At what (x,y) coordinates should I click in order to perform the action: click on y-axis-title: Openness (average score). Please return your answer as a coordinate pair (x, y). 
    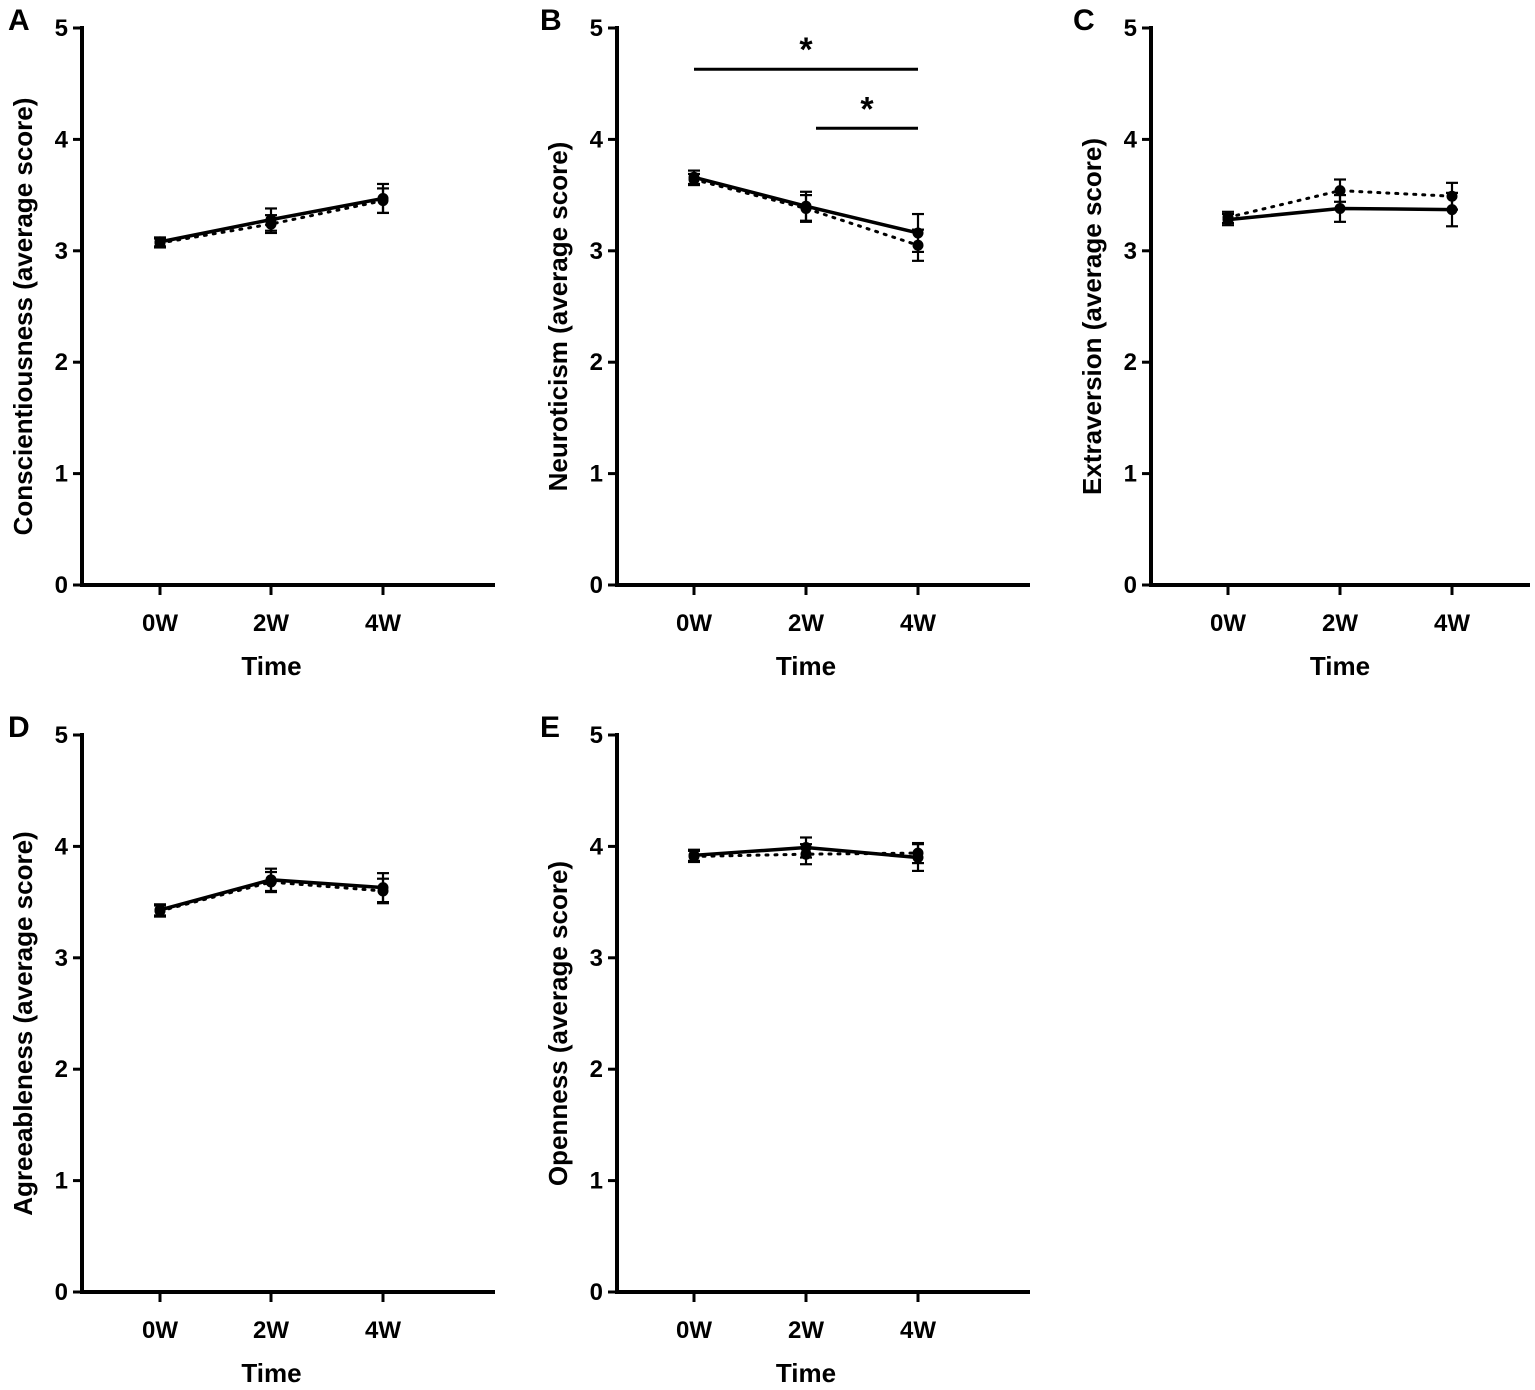
    Looking at the image, I should click on (558, 1023).